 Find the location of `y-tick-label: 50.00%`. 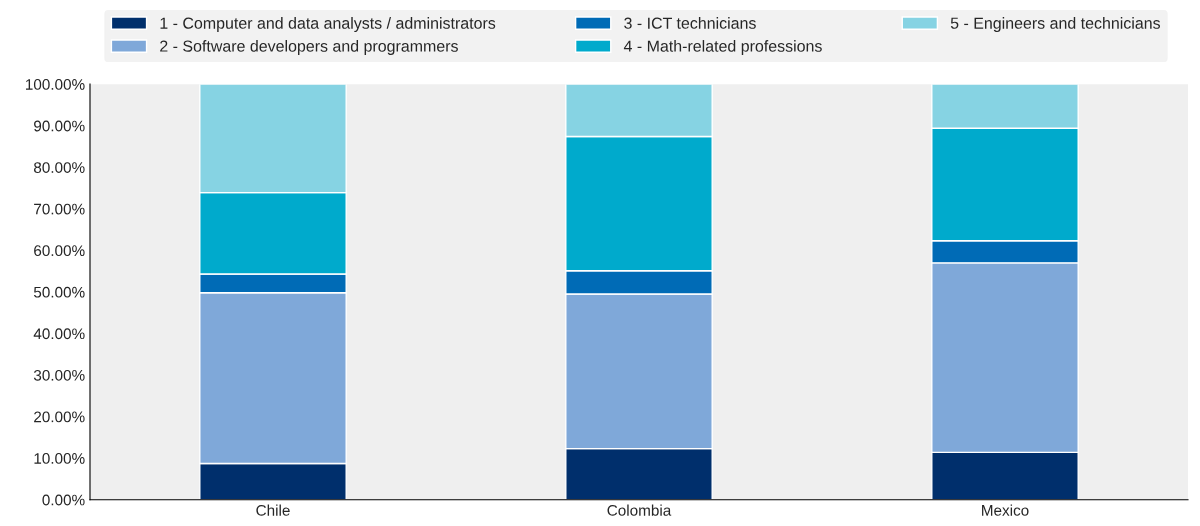

y-tick-label: 50.00% is located at coordinates (59, 292).